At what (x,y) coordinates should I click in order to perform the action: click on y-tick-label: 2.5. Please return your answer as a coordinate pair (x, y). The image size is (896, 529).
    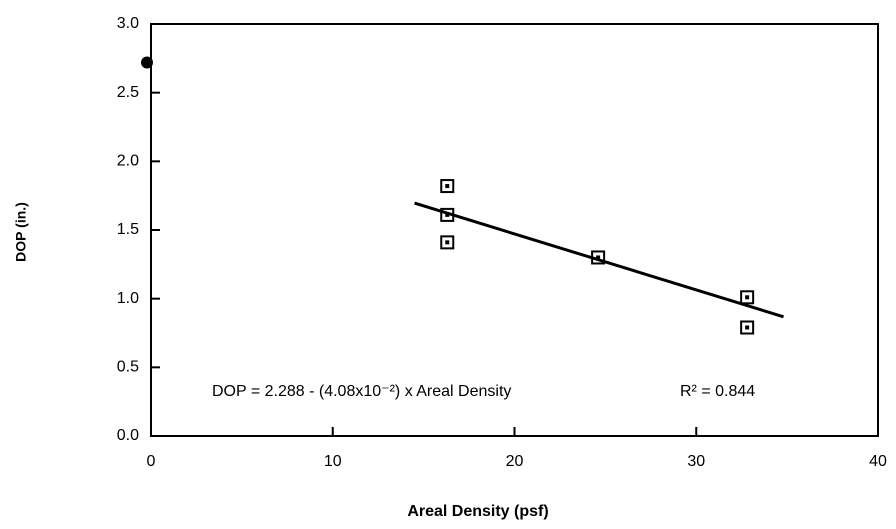
    Looking at the image, I should click on (128, 92).